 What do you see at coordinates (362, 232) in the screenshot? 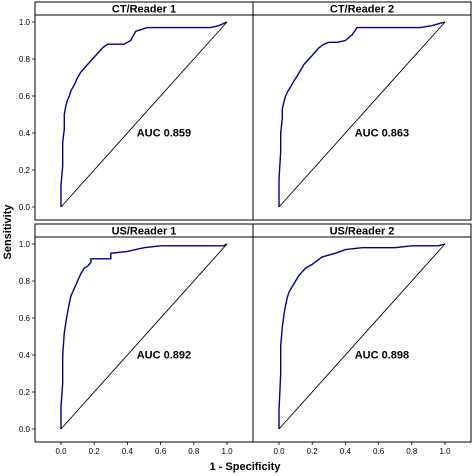
I see `panel-title: US/Reader 2` at bounding box center [362, 232].